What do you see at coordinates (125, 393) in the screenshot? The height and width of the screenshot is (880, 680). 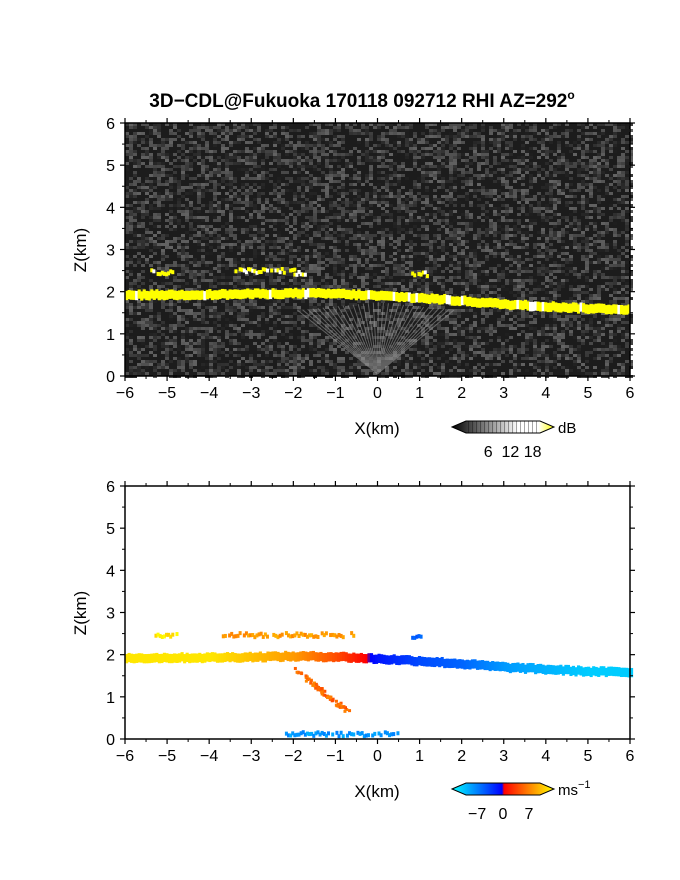 I see `reflectivity-x-tick-label: −6` at bounding box center [125, 393].